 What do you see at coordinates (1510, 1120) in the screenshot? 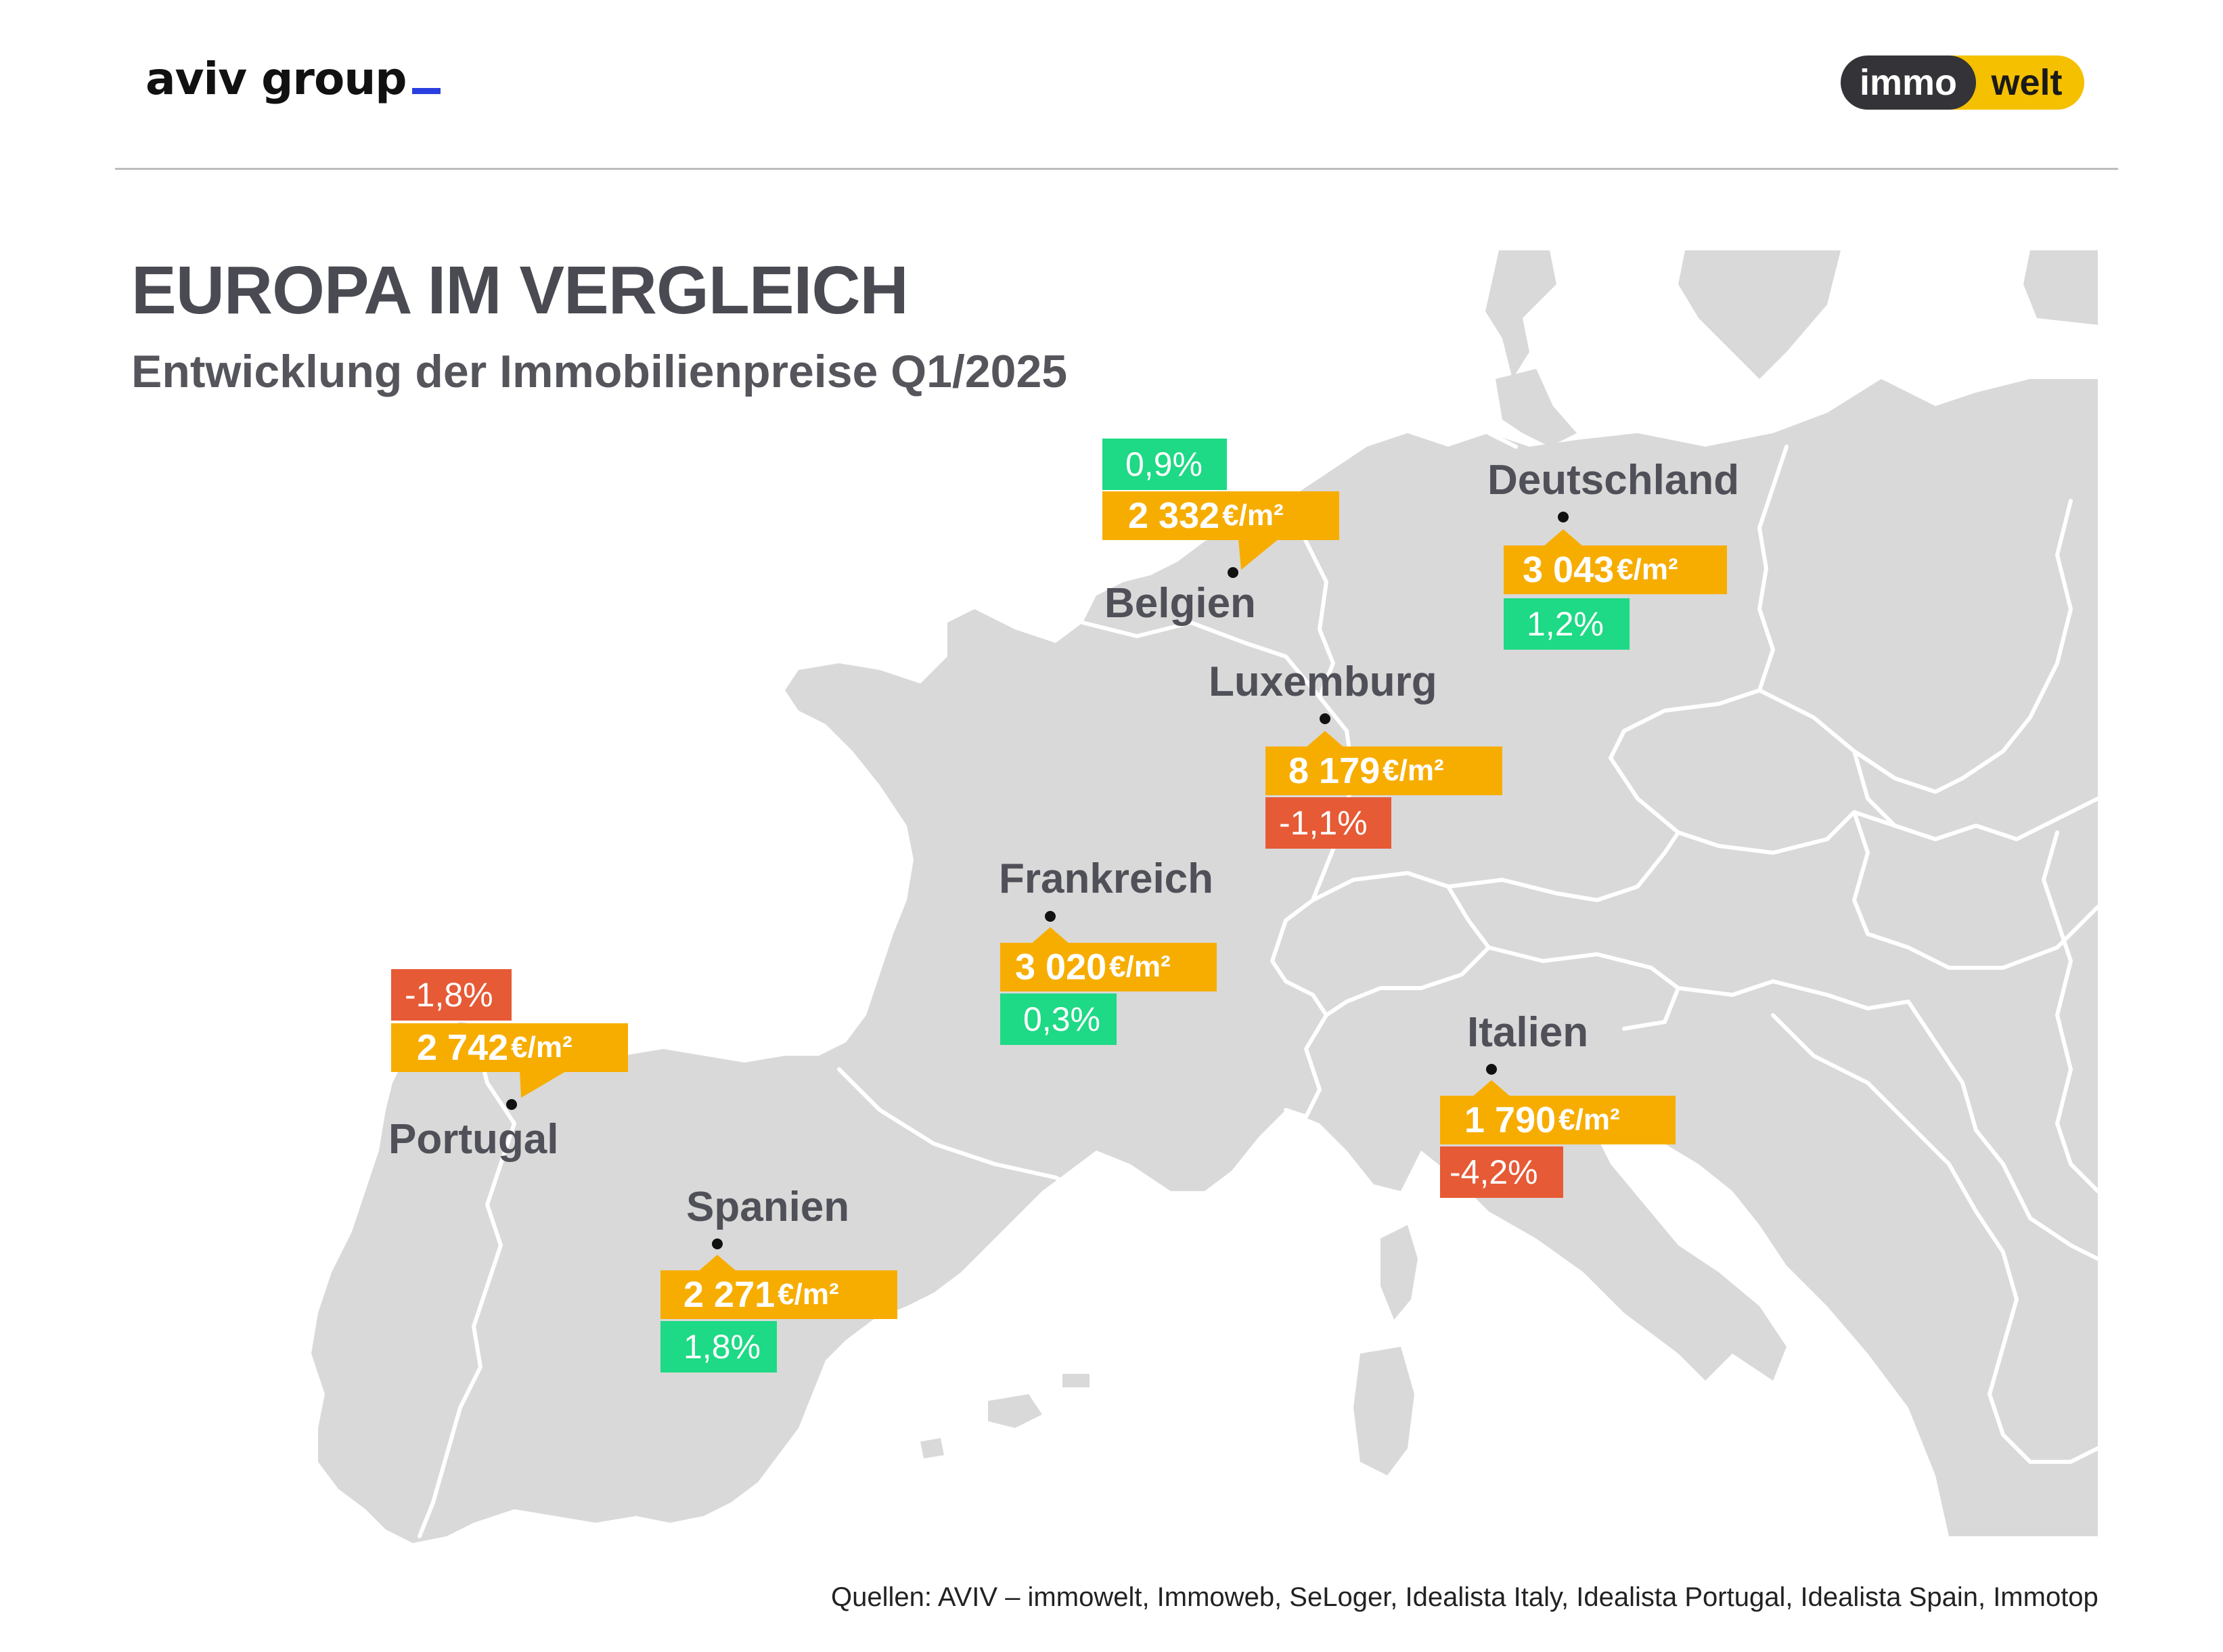
I see `italien-price: 1 790` at bounding box center [1510, 1120].